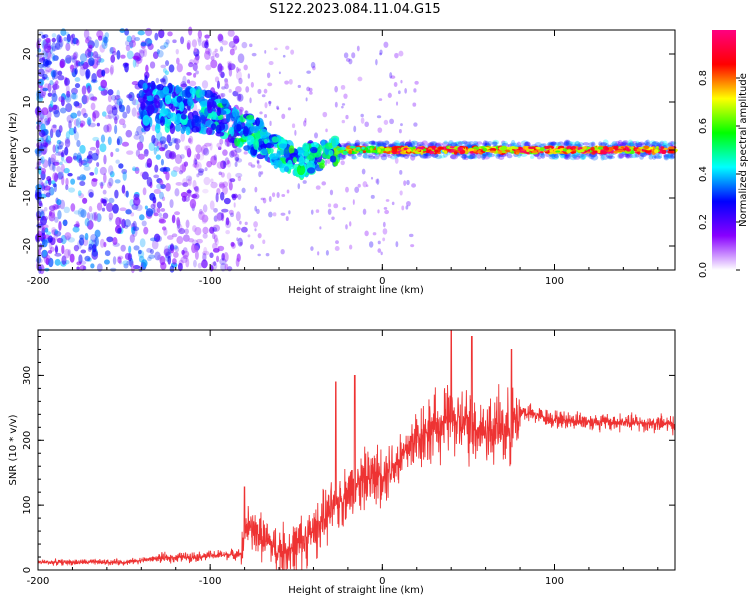  I want to click on snr-y-label: SNR (10 * v/v), so click(13, 449).